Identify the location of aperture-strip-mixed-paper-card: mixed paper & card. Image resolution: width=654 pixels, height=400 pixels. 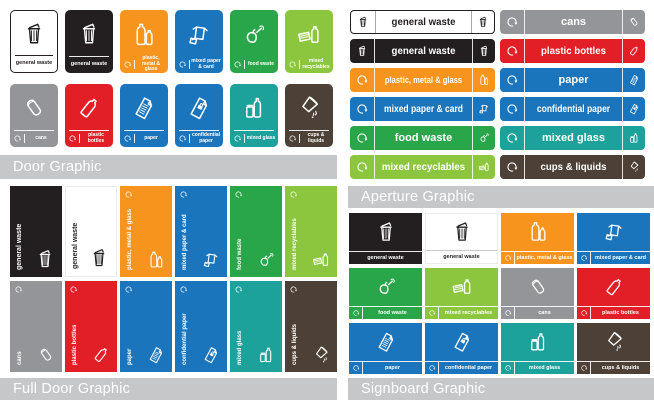
(422, 109).